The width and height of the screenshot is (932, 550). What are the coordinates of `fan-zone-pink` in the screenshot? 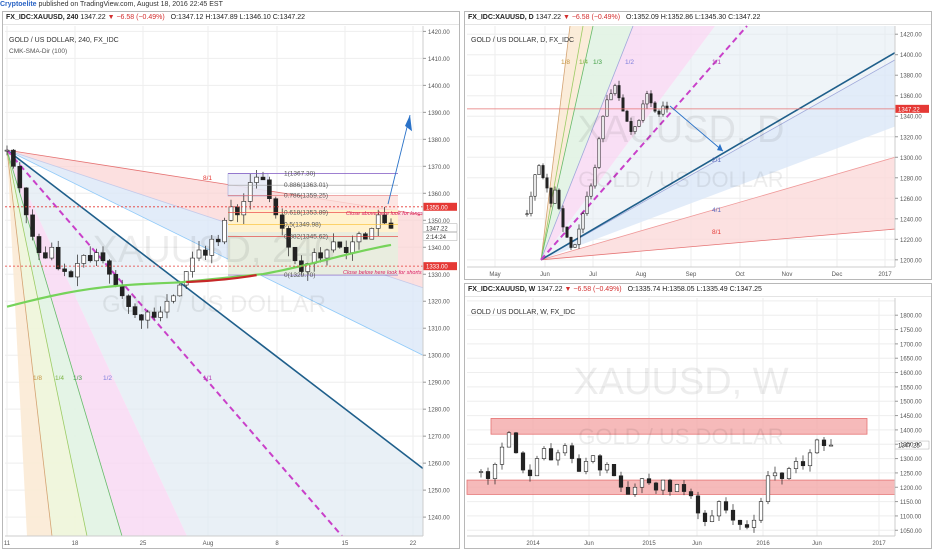 It's located at (628, 143).